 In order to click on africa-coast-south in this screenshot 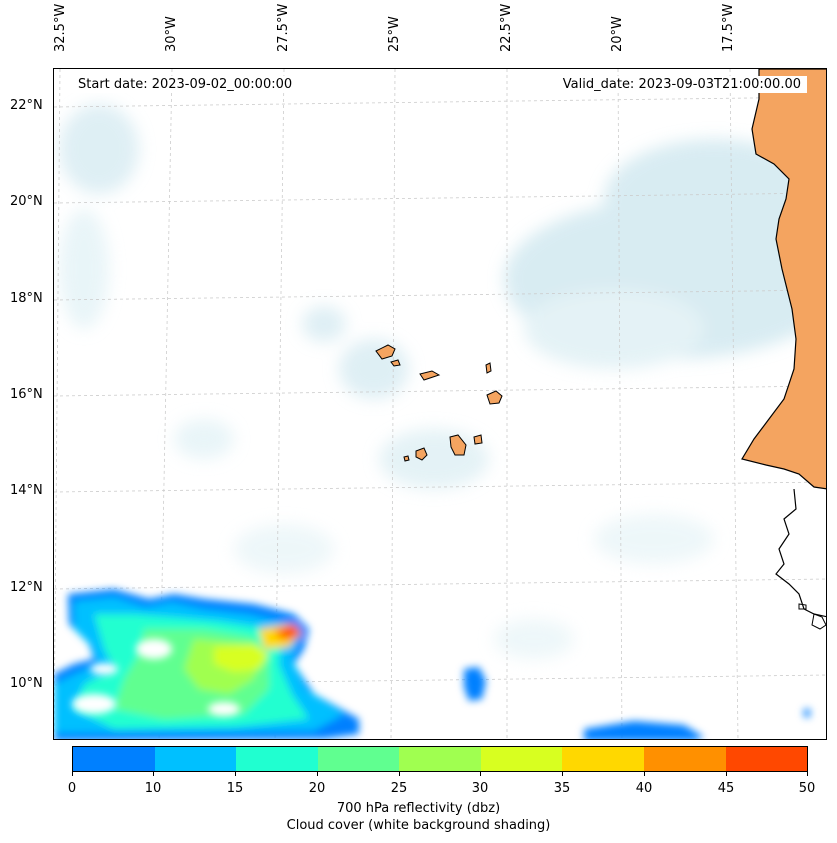, I will do `click(800, 553)`.